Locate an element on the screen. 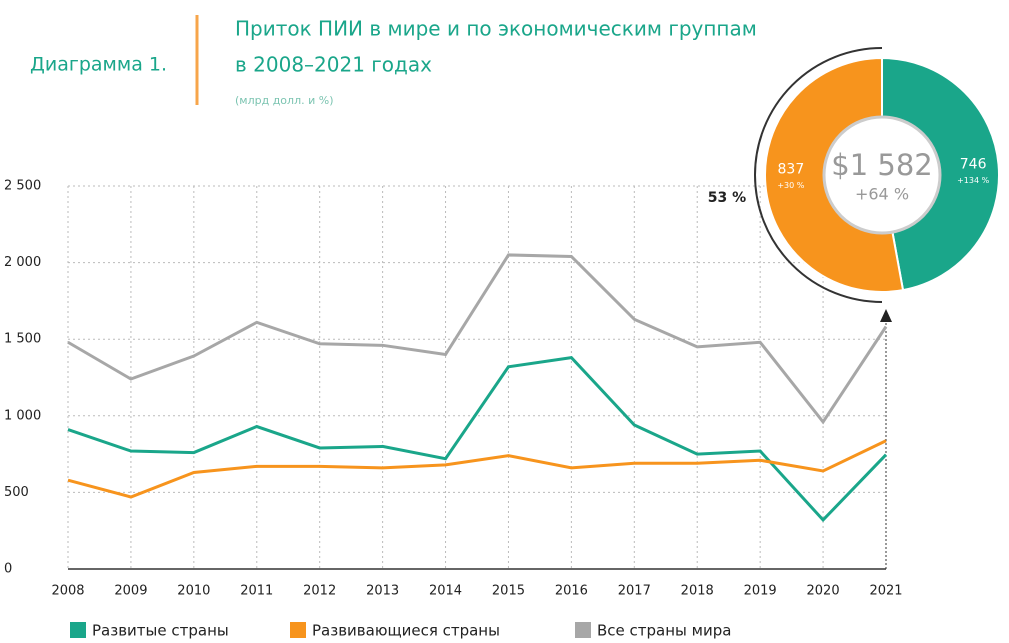 The width and height of the screenshot is (1009, 643). share-label: 53 % is located at coordinates (727, 198).